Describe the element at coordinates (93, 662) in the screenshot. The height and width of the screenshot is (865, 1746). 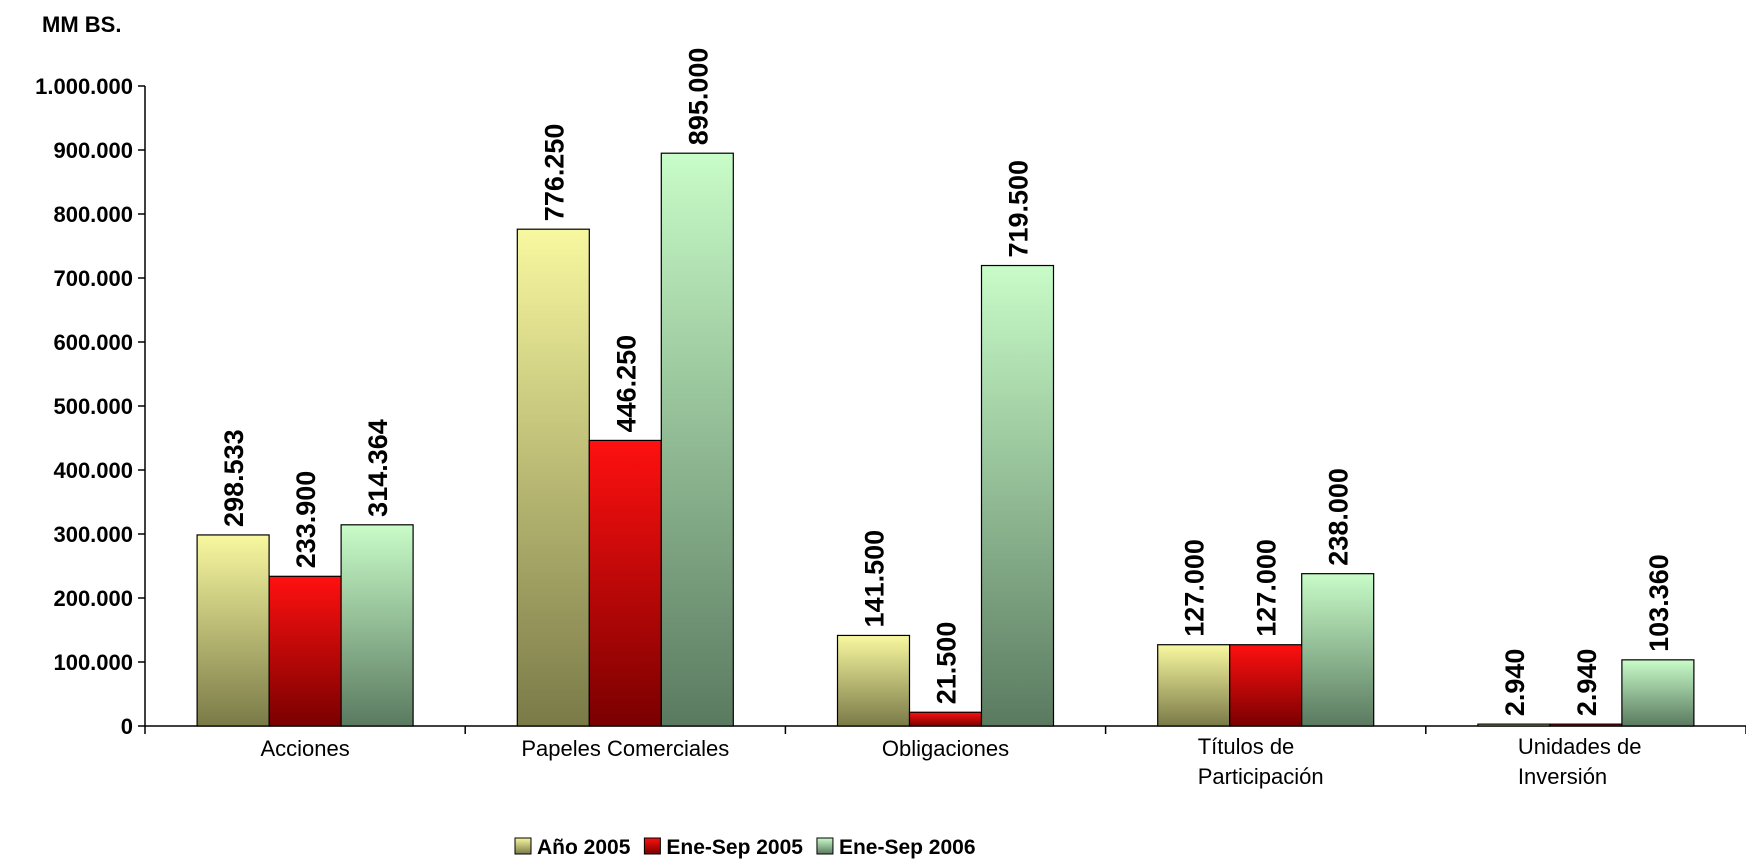
I see `y-tick-label: 100.000` at that location.